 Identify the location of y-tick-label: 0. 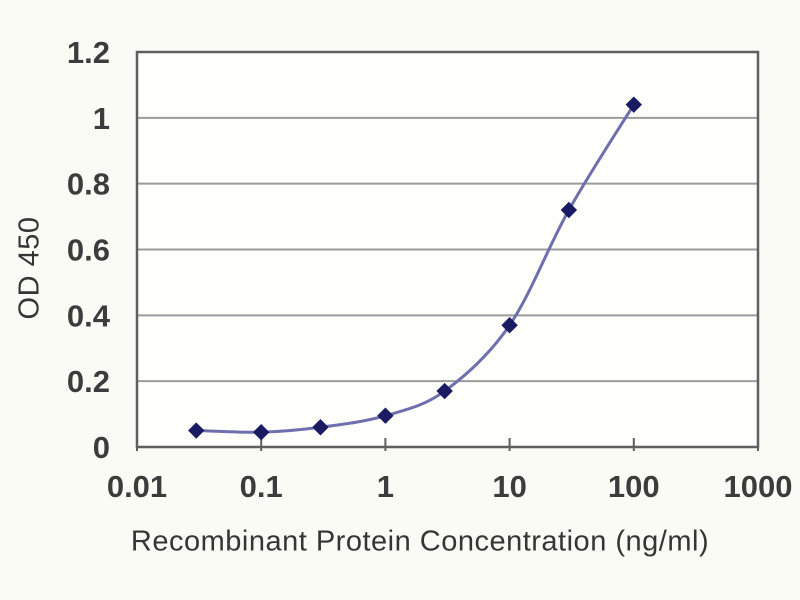
(101, 447).